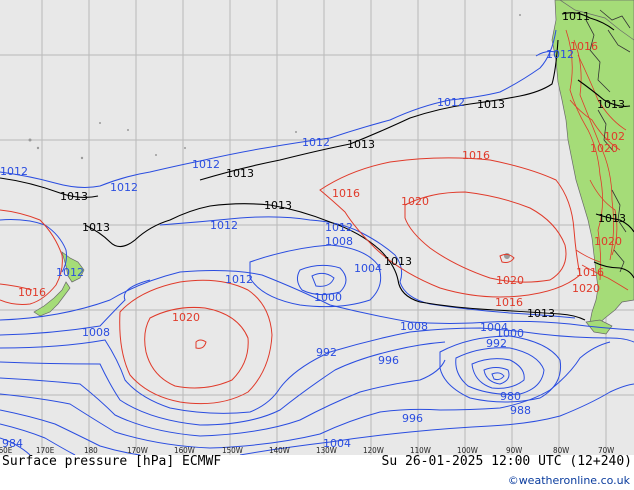 The width and height of the screenshot is (634, 490). Describe the element at coordinates (561, 450) in the screenshot. I see `lon-tick: 80W` at that location.